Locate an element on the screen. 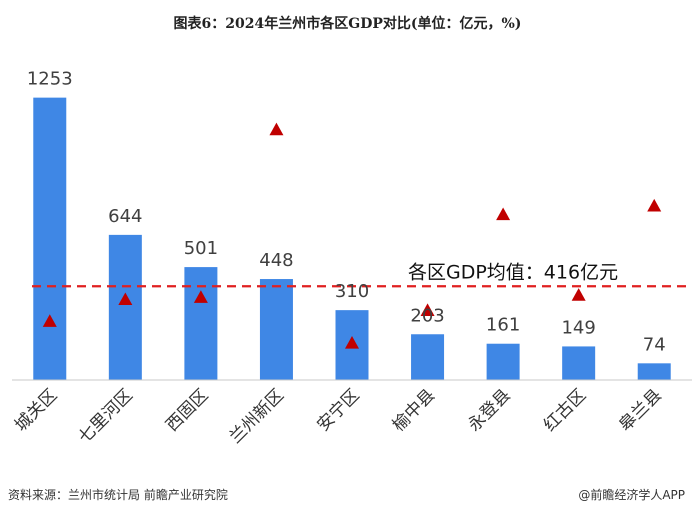 The width and height of the screenshot is (695, 513). category-label-3: 西固区 is located at coordinates (187, 410).